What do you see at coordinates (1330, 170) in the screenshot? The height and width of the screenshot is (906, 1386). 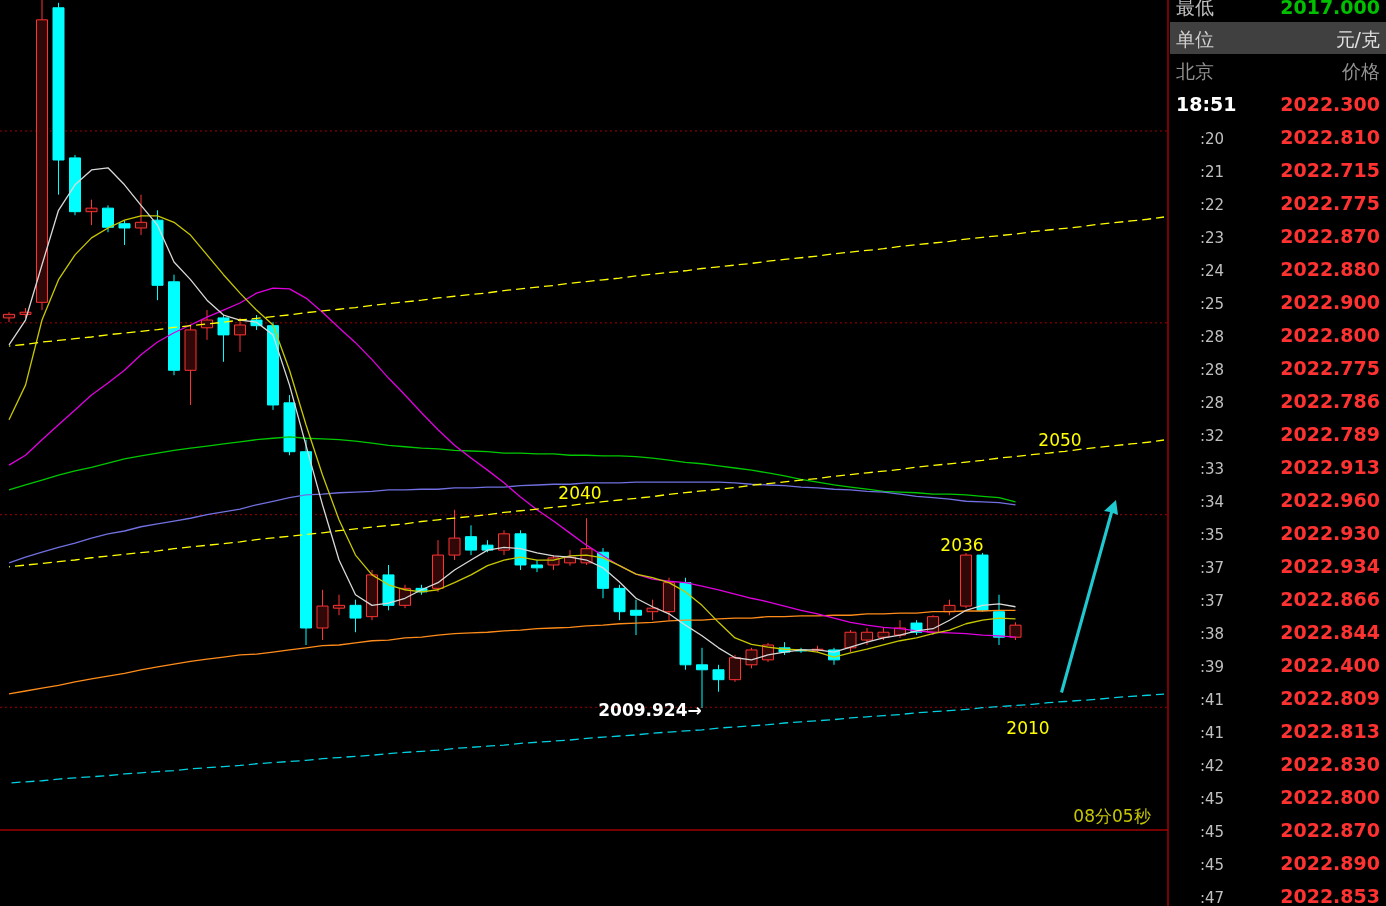 I see `text: 2022.715` at bounding box center [1330, 170].